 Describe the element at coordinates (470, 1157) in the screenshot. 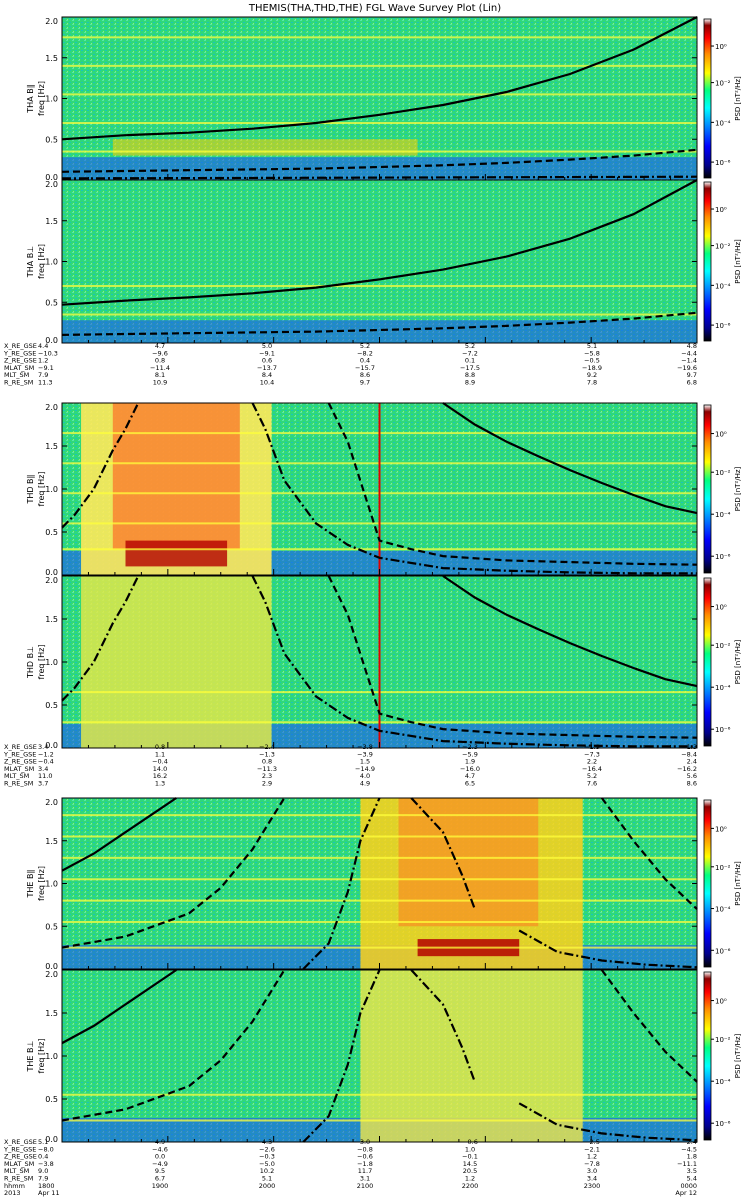

I see `ephemeris-value: −0.1` at that location.